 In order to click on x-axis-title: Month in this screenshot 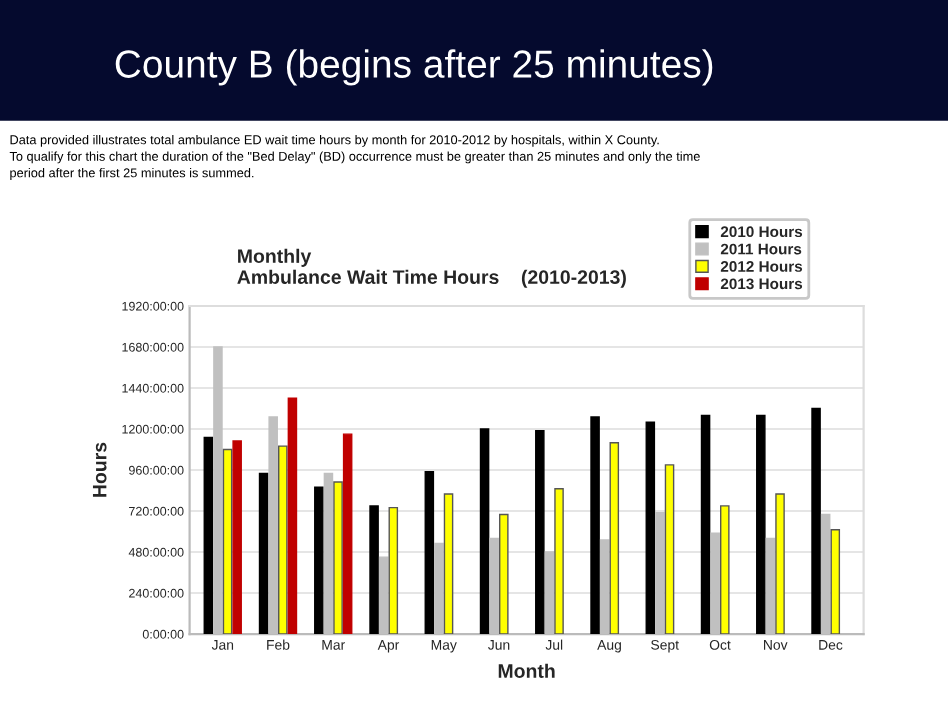, I will do `click(526, 670)`.